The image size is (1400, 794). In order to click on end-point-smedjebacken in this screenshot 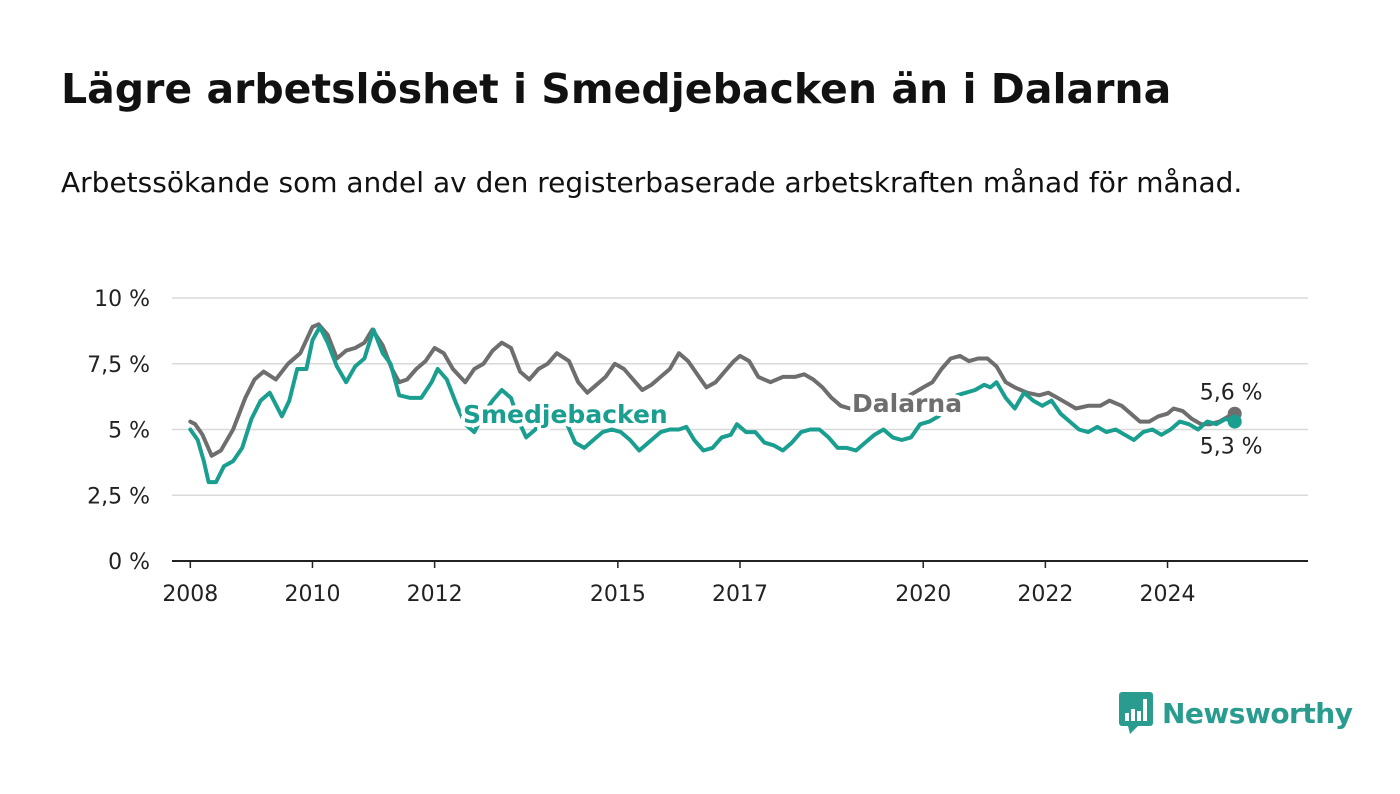, I will do `click(1234, 421)`.